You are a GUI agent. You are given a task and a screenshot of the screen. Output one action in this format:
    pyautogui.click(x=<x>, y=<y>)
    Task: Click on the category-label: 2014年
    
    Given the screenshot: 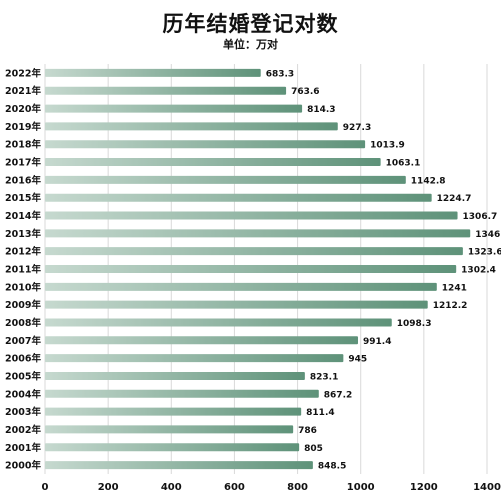 What is the action you would take?
    pyautogui.click(x=23, y=216)
    